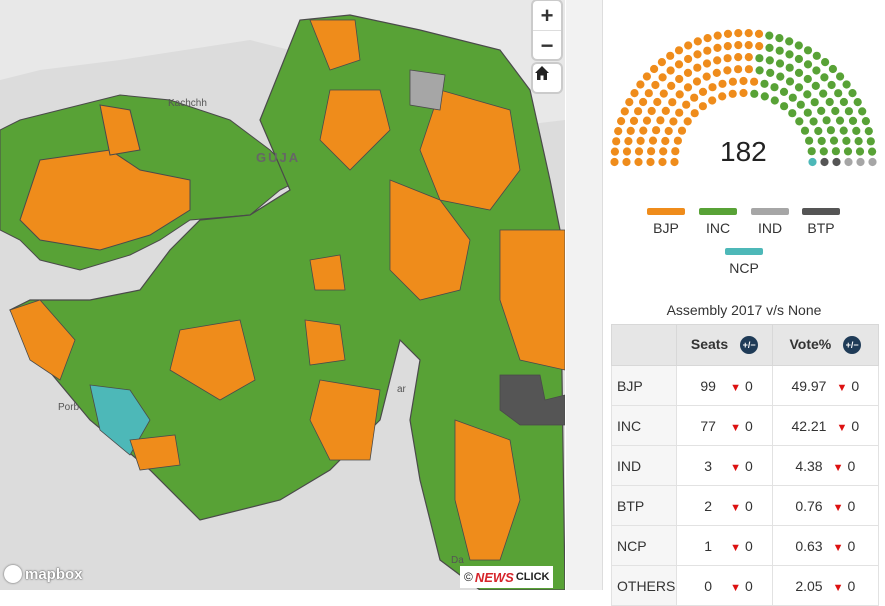  What do you see at coordinates (744, 268) in the screenshot?
I see `legend-label: NCP` at bounding box center [744, 268].